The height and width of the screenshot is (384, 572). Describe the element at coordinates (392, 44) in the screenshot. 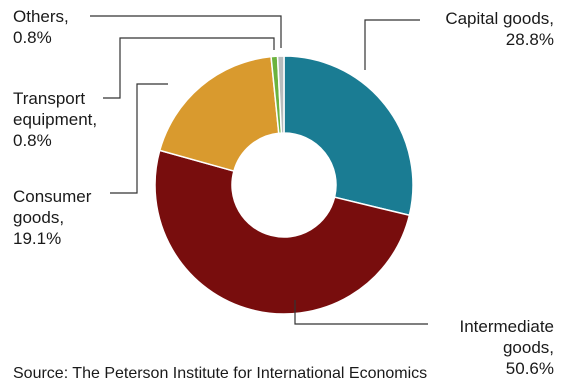

I see `leader-line-capital` at that location.